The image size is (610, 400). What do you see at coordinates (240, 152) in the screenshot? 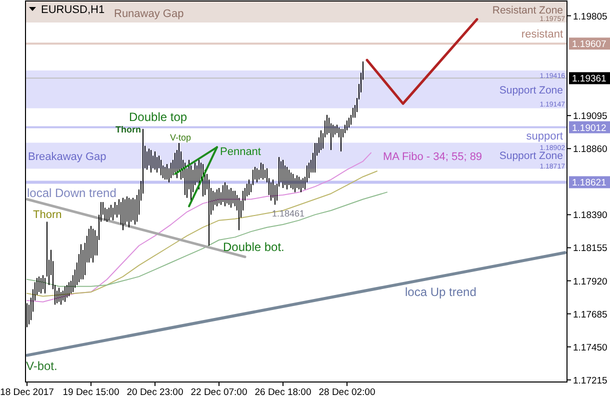
I see `annotation: Pennant` at bounding box center [240, 152].